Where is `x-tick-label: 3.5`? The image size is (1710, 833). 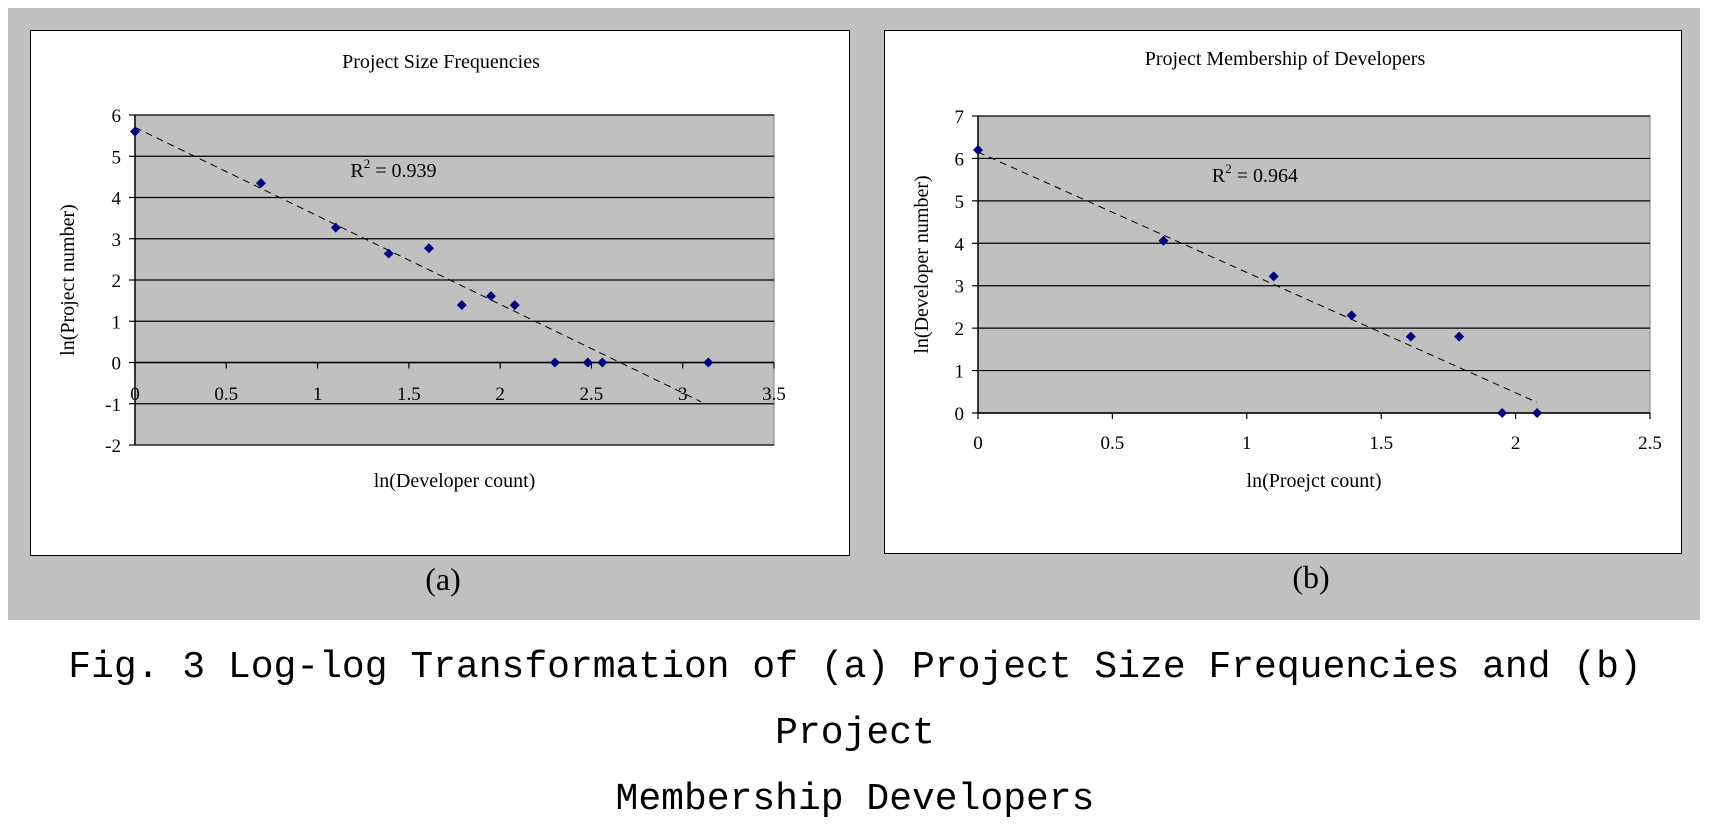 x-tick-label: 3.5 is located at coordinates (774, 394).